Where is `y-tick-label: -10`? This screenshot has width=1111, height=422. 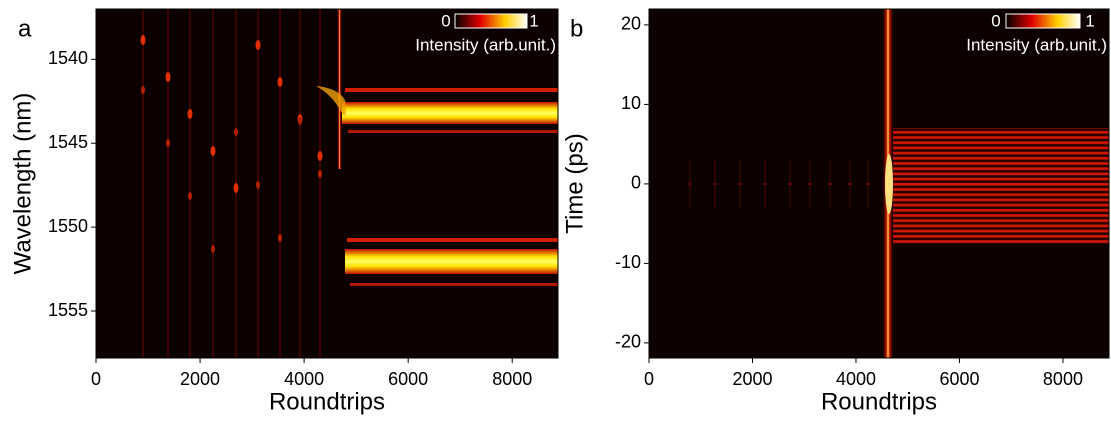 y-tick-label: -10 is located at coordinates (628, 262).